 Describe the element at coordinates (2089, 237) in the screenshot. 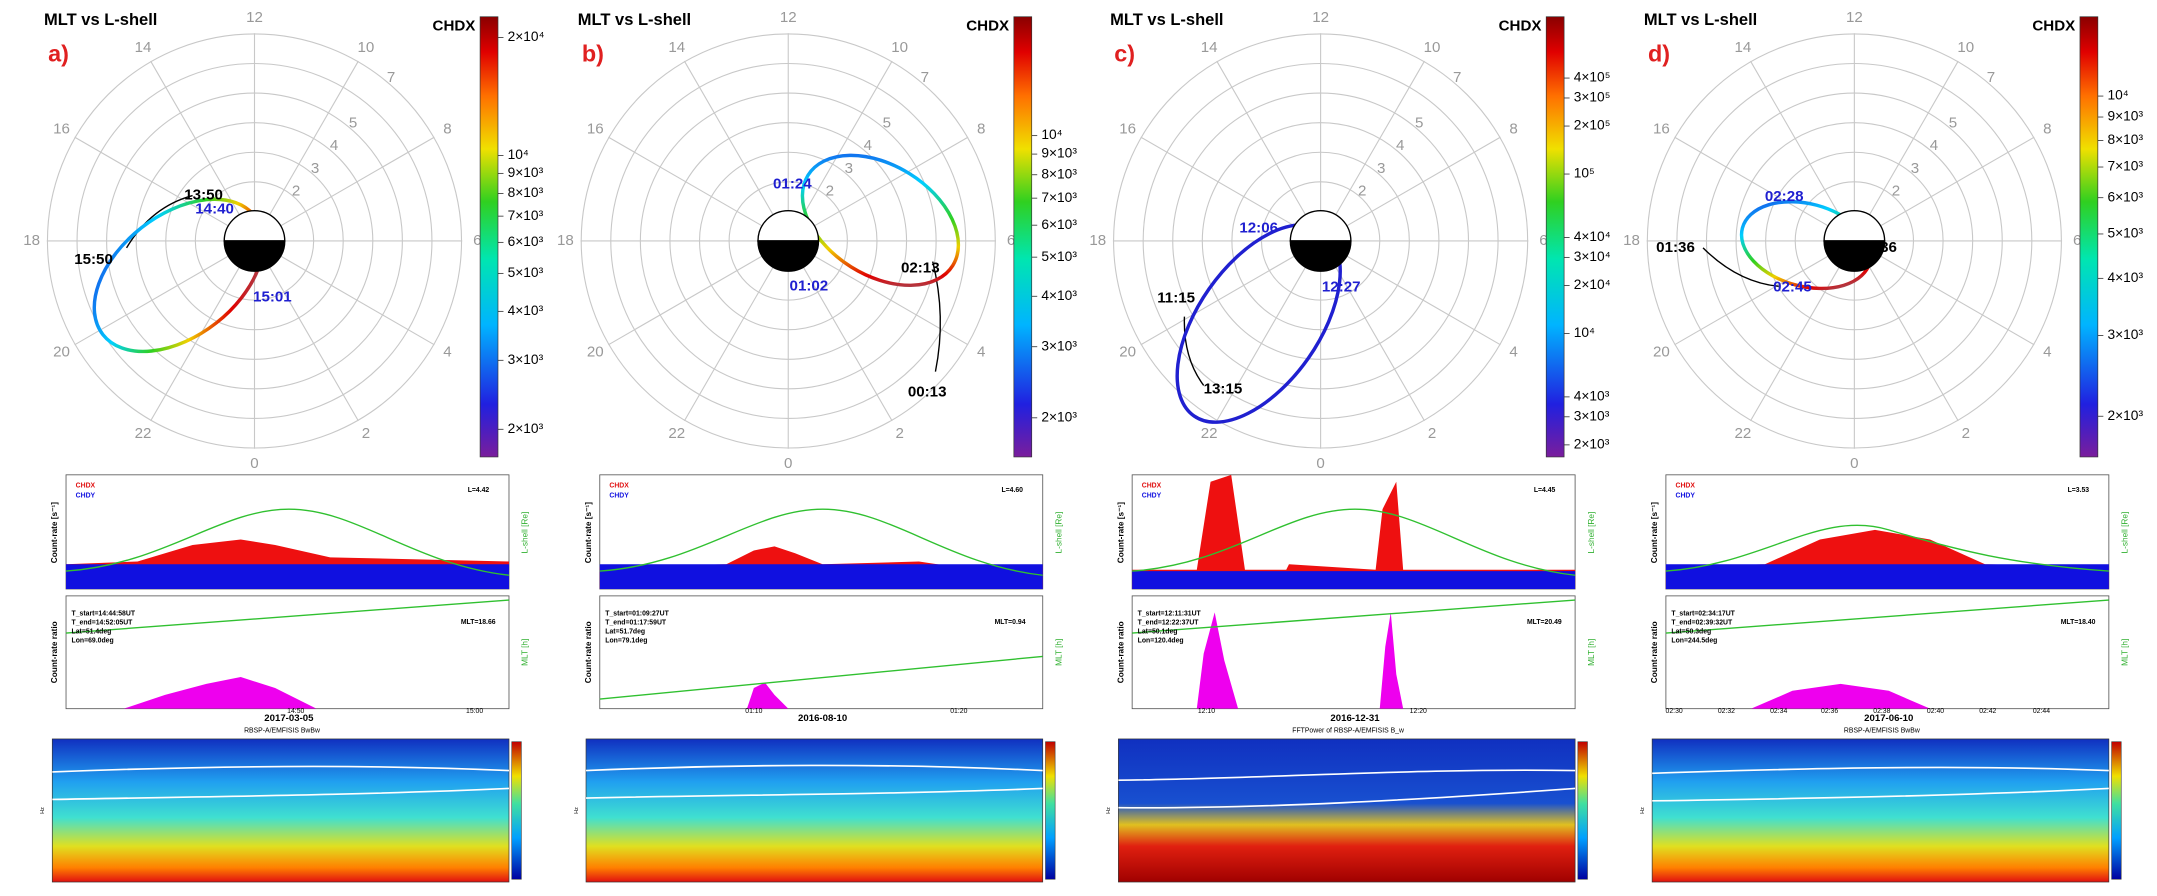

I see `colorbar` at that location.